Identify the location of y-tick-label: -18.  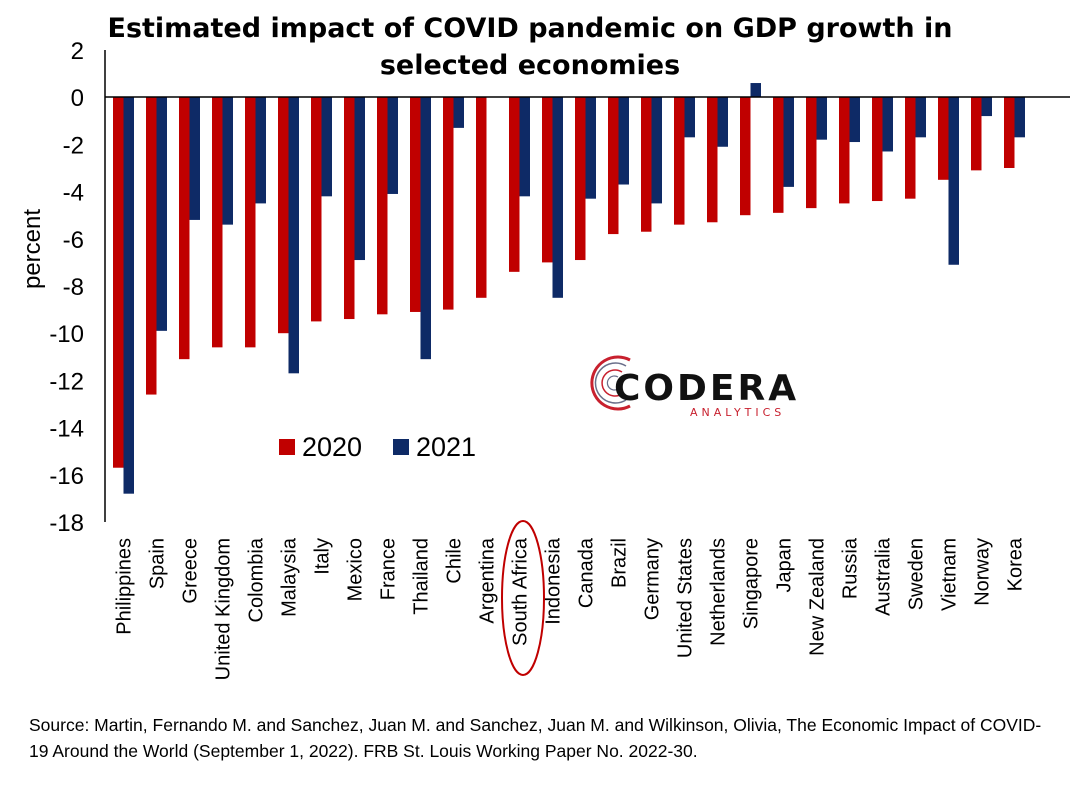
(66, 523).